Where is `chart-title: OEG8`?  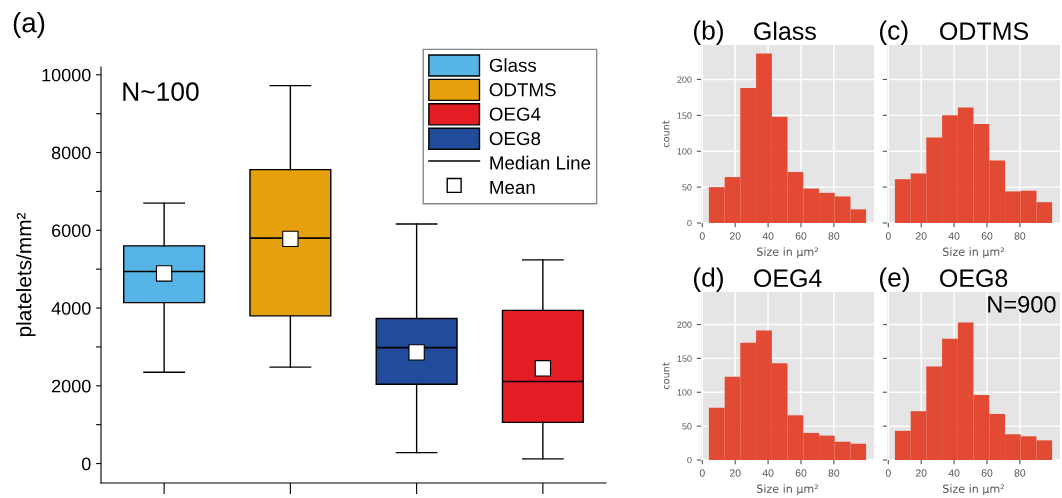
chart-title: OEG8 is located at coordinates (974, 278).